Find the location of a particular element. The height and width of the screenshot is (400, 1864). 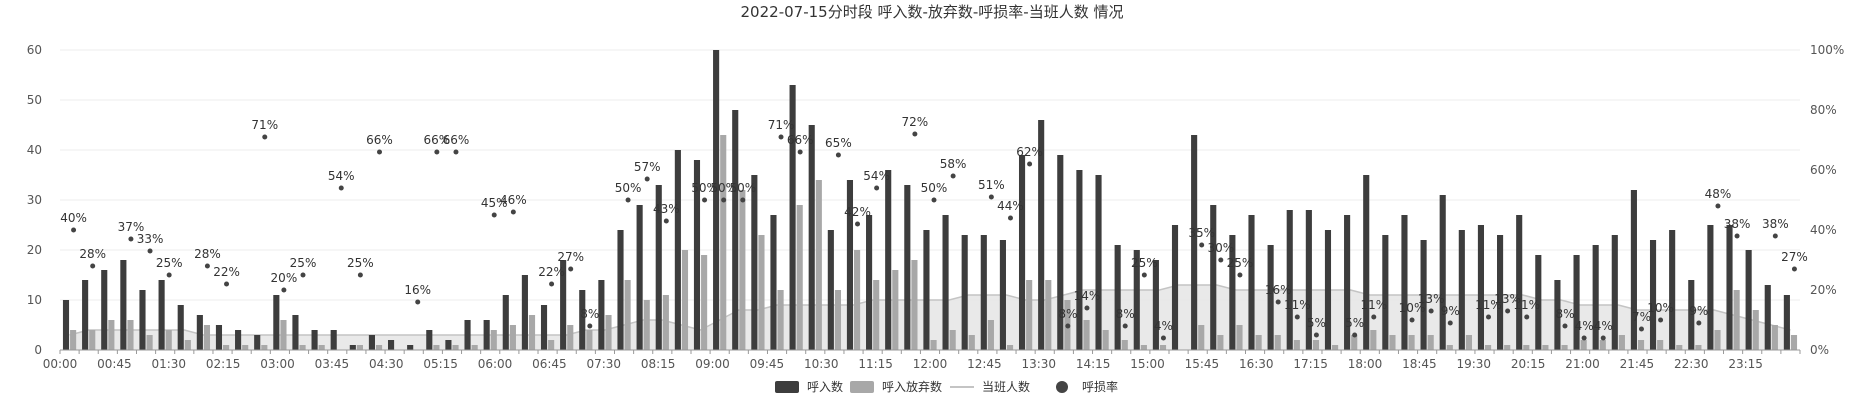

legend-label: 呼入放弃数 is located at coordinates (912, 386).